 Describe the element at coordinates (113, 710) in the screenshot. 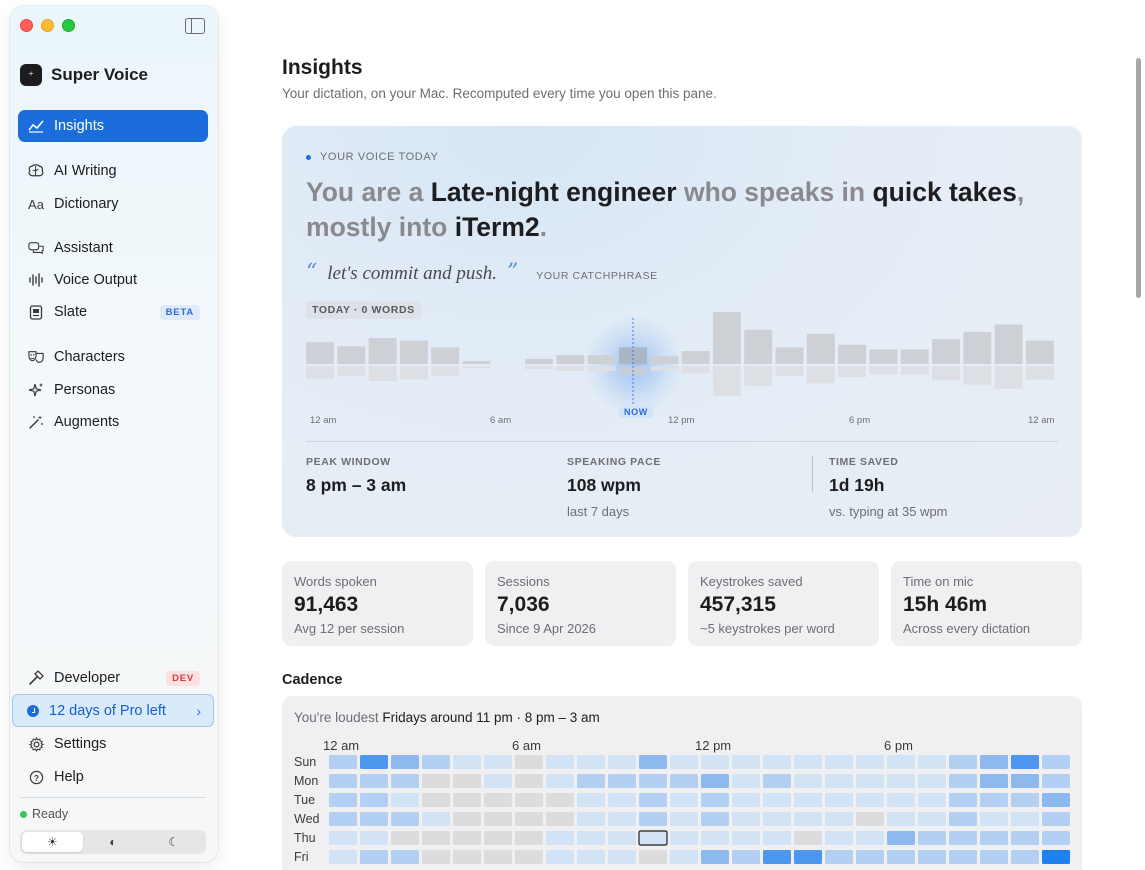

I see `pro-trial-button: 12 days of Pro left ›` at that location.